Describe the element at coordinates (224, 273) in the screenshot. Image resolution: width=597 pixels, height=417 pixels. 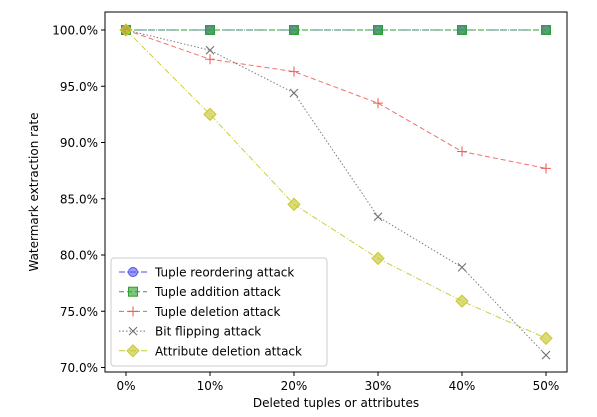
I see `legend-label: Tuple reordering attack` at that location.